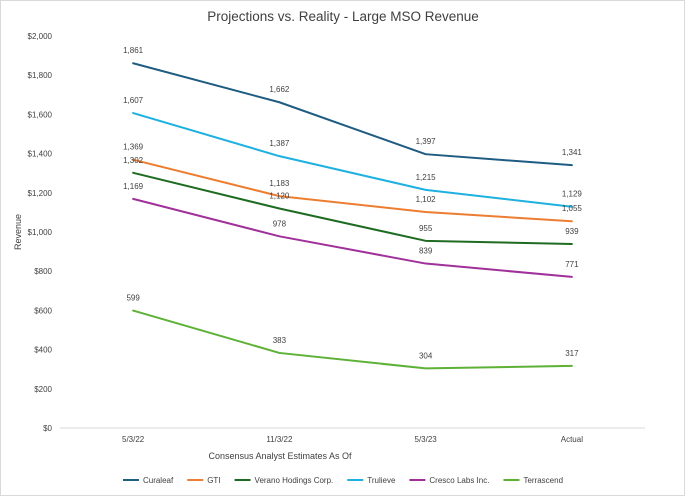 The width and height of the screenshot is (686, 497). What do you see at coordinates (280, 456) in the screenshot?
I see `x-axis-title: Consensus Analyst Estimates As Of` at bounding box center [280, 456].